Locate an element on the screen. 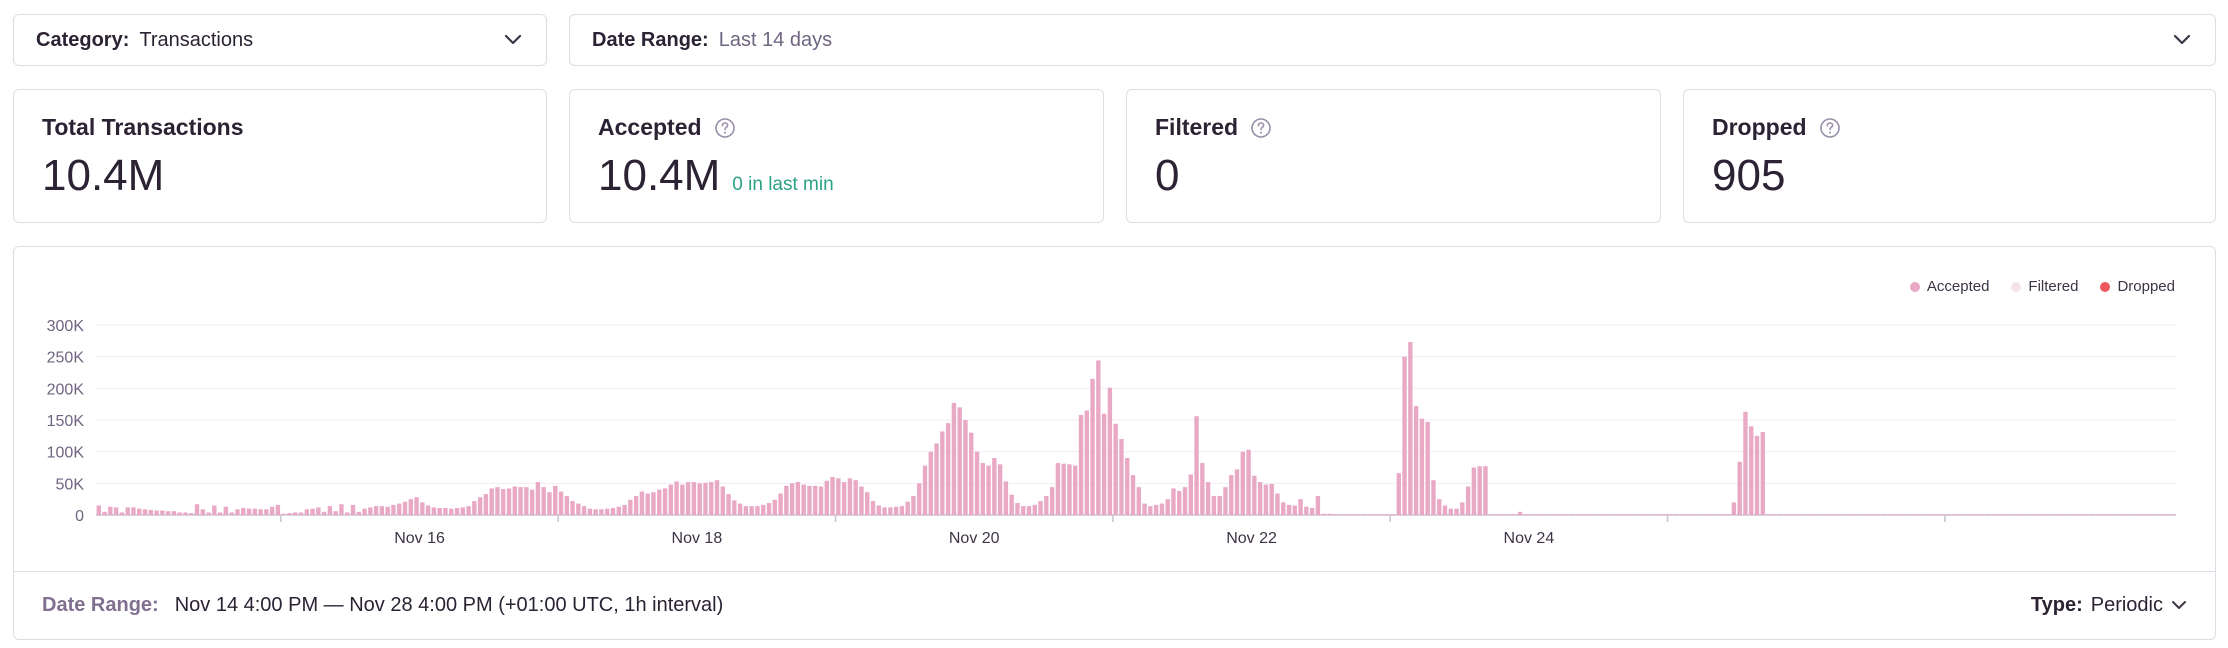 This screenshot has height=648, width=2228. date-range-dropdown: Date Range: Last 14 days is located at coordinates (1392, 40).